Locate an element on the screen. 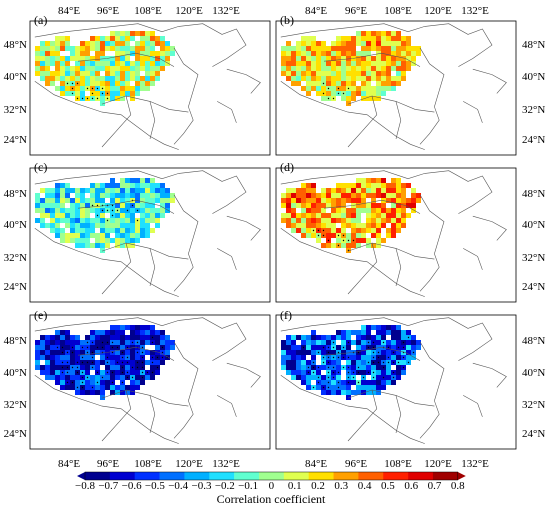 This screenshot has height=506, width=550. right-lat-row1-32: 32°N is located at coordinates (533, 110).